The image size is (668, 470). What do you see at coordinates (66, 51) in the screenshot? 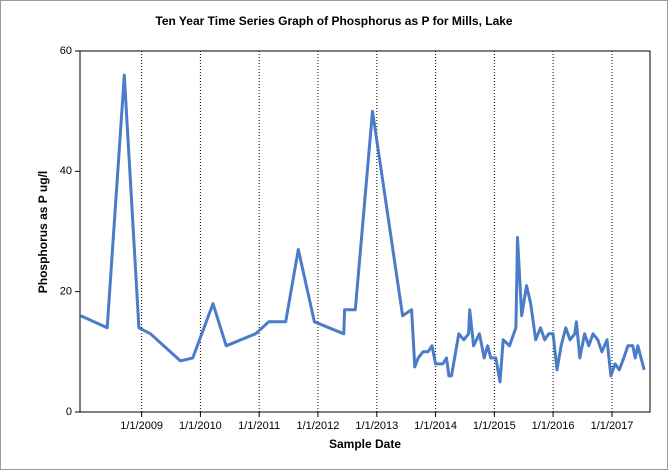
I see `y-tick-label: 60` at bounding box center [66, 51].